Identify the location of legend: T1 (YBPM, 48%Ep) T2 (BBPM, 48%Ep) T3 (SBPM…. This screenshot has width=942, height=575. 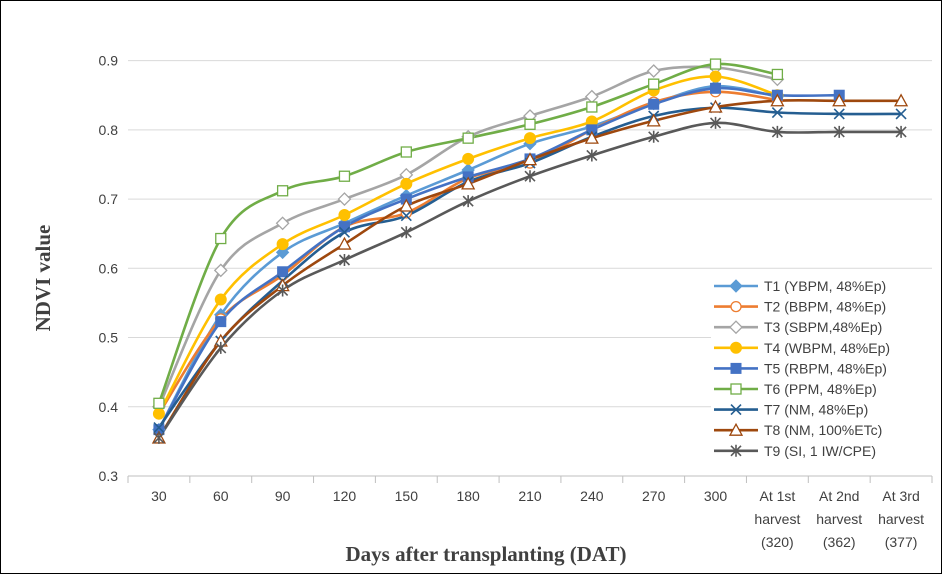
(822, 372).